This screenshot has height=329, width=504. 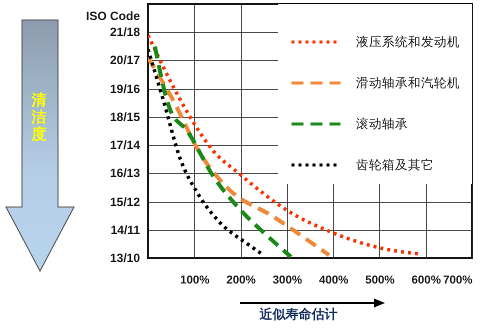 What do you see at coordinates (124, 258) in the screenshot?
I see `text: 13/10` at bounding box center [124, 258].